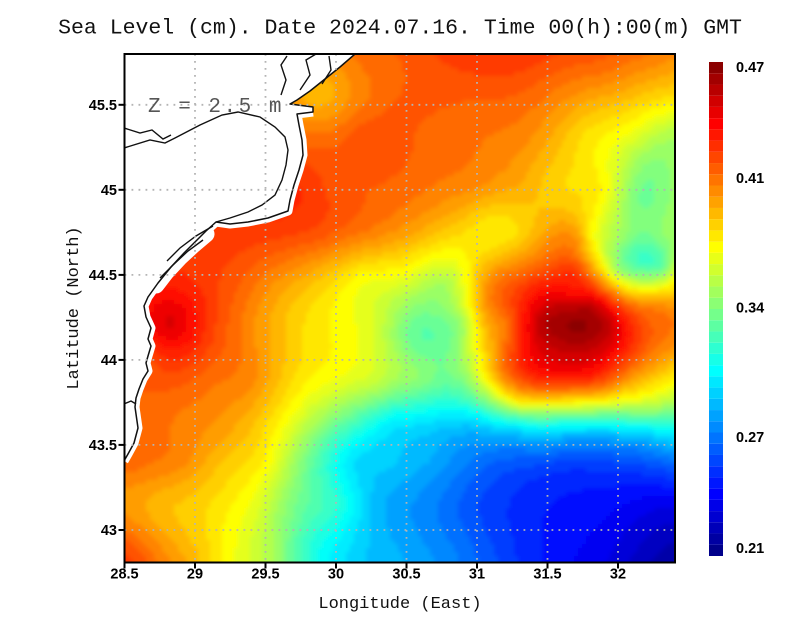  I want to click on svg-text: 0.47, so click(750, 68).